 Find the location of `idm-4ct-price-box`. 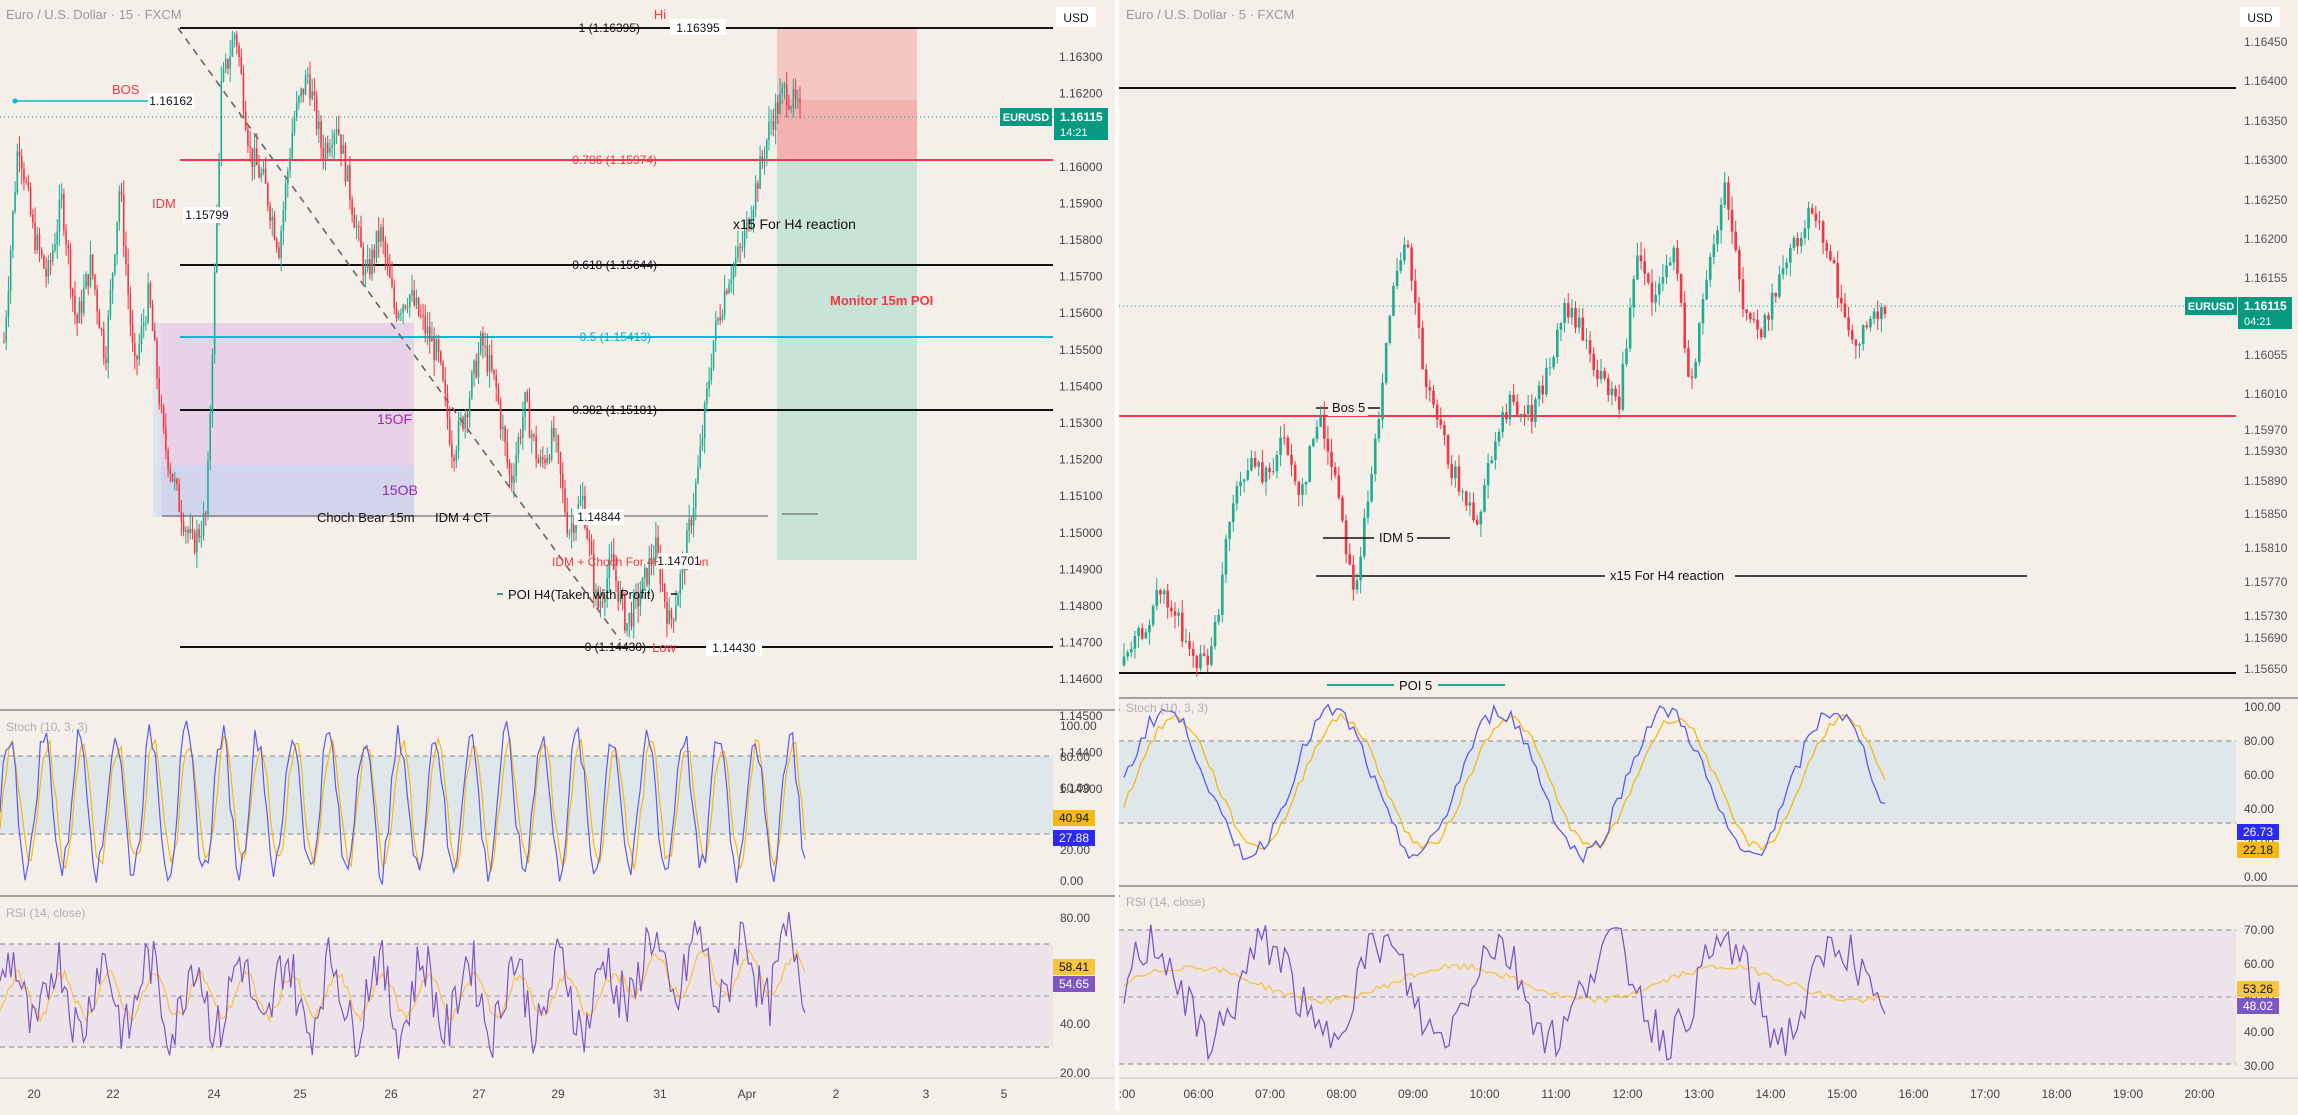

idm-4ct-price-box is located at coordinates (599, 517).